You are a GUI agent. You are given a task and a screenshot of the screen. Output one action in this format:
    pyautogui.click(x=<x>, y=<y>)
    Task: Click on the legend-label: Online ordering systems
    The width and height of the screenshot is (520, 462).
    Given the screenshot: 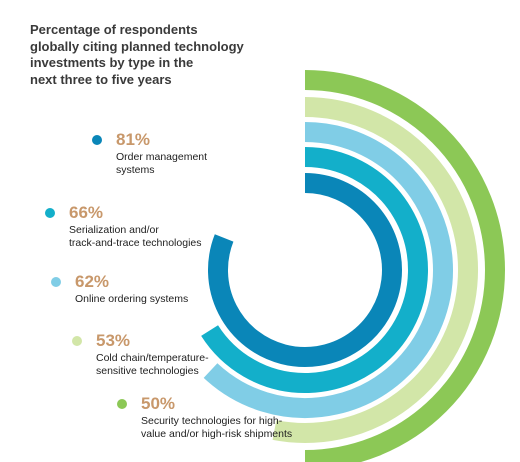 What is the action you would take?
    pyautogui.click(x=132, y=299)
    